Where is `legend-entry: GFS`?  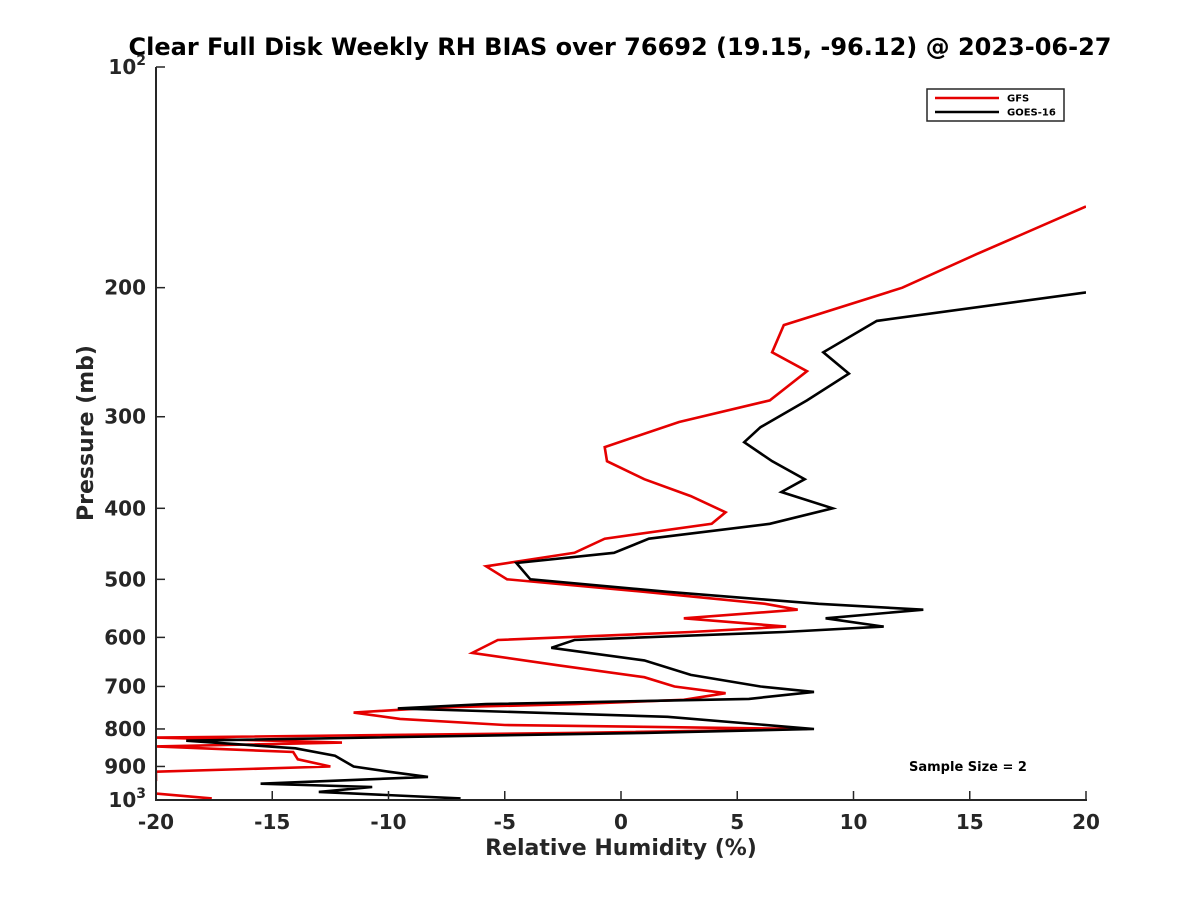
legend-entry: GFS is located at coordinates (1018, 99).